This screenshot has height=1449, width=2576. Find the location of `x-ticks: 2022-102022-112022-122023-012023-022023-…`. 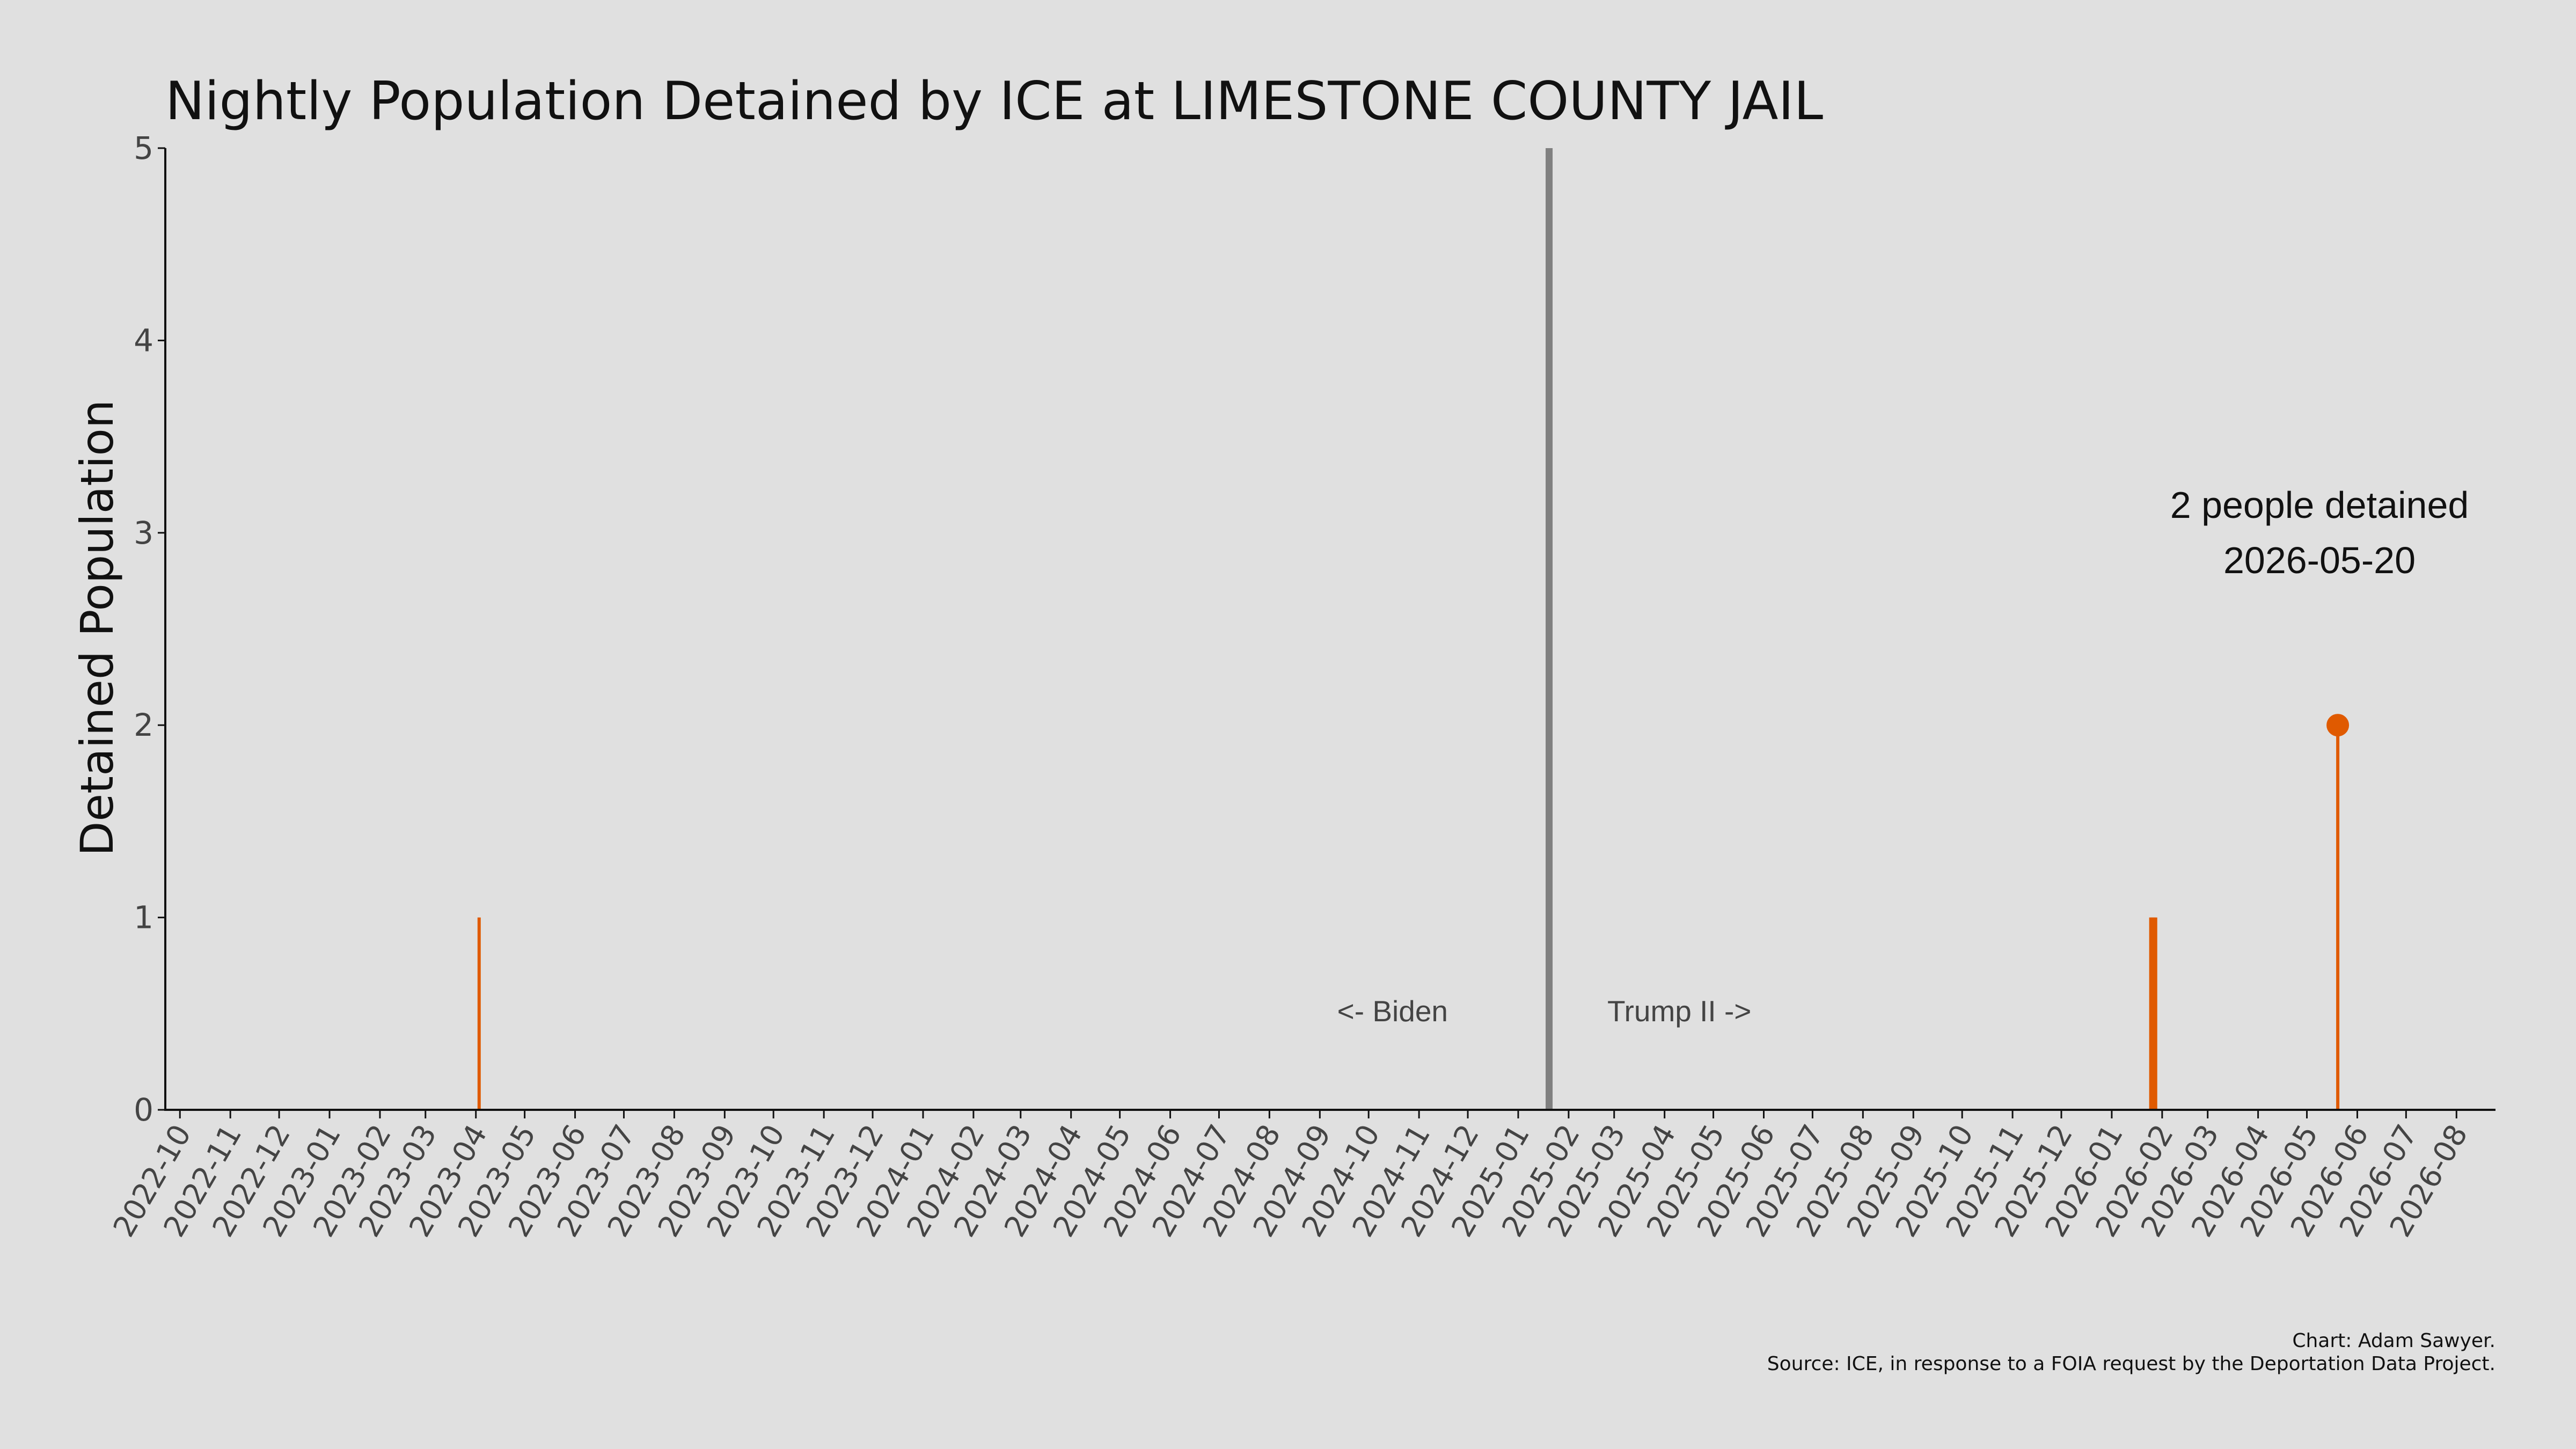

x-ticks: 2022-102022-112022-122023-012023-022023-… is located at coordinates (1290, 1176).